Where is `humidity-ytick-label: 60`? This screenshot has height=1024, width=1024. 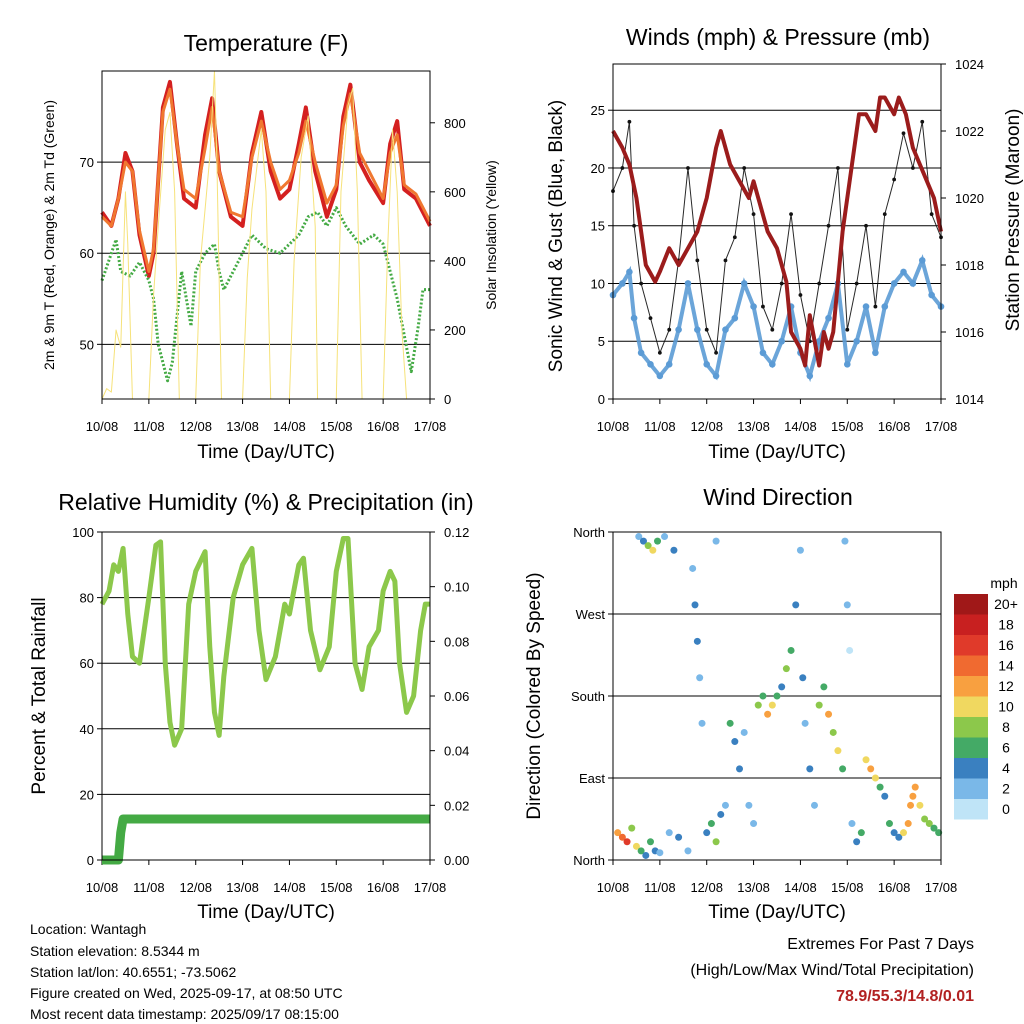
humidity-ytick-label: 60 is located at coordinates (87, 663).